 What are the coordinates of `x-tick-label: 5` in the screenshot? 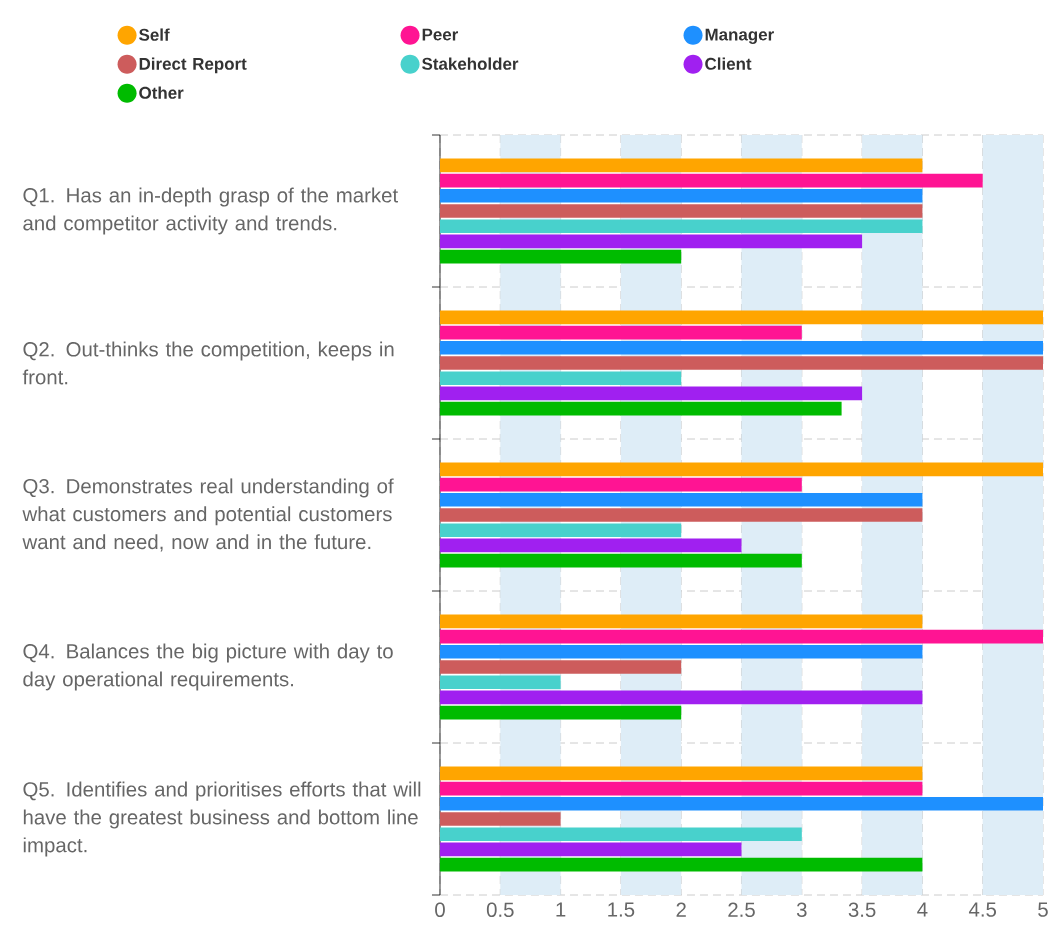 It's located at (1043, 909).